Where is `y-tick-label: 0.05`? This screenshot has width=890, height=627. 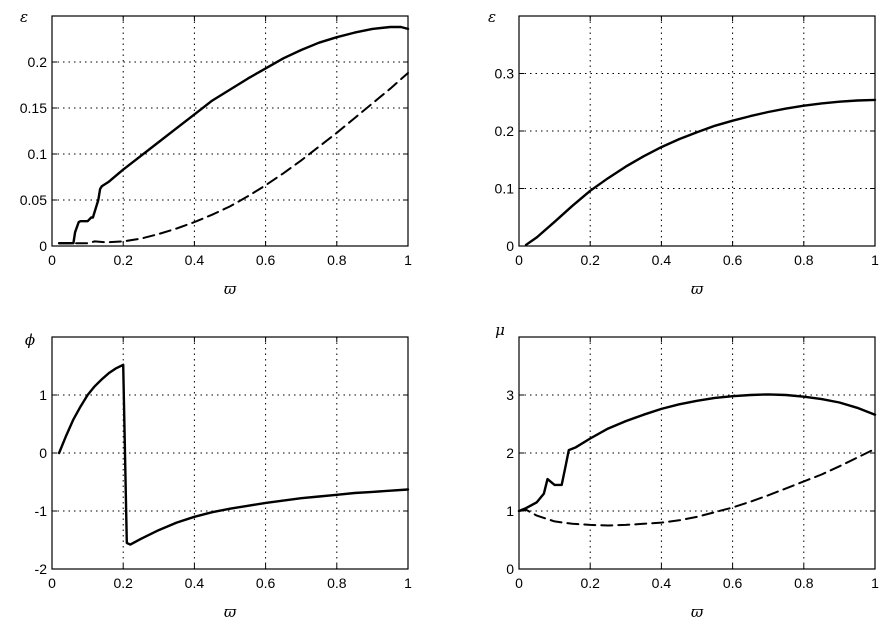
y-tick-label: 0.05 is located at coordinates (33, 200).